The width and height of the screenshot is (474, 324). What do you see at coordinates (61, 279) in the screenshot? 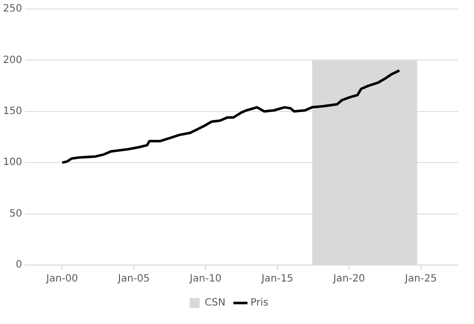
I see `x-tick-label: Jan-00` at bounding box center [61, 279].